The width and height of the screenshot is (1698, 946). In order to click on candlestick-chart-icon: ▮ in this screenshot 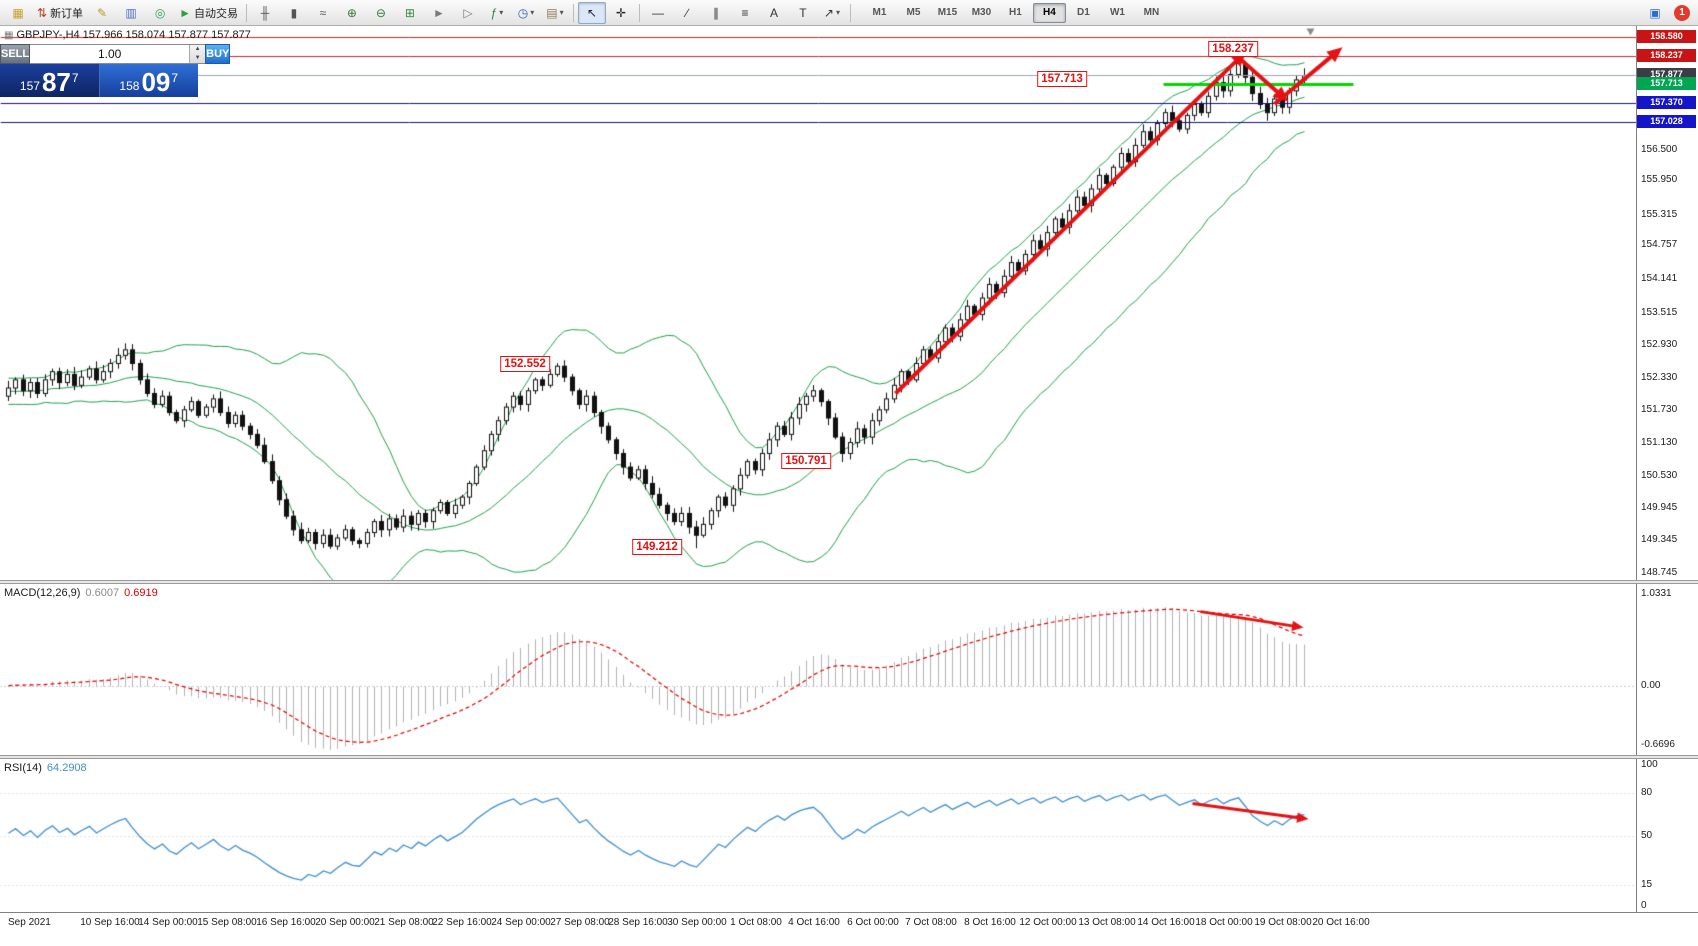, I will do `click(294, 12)`.